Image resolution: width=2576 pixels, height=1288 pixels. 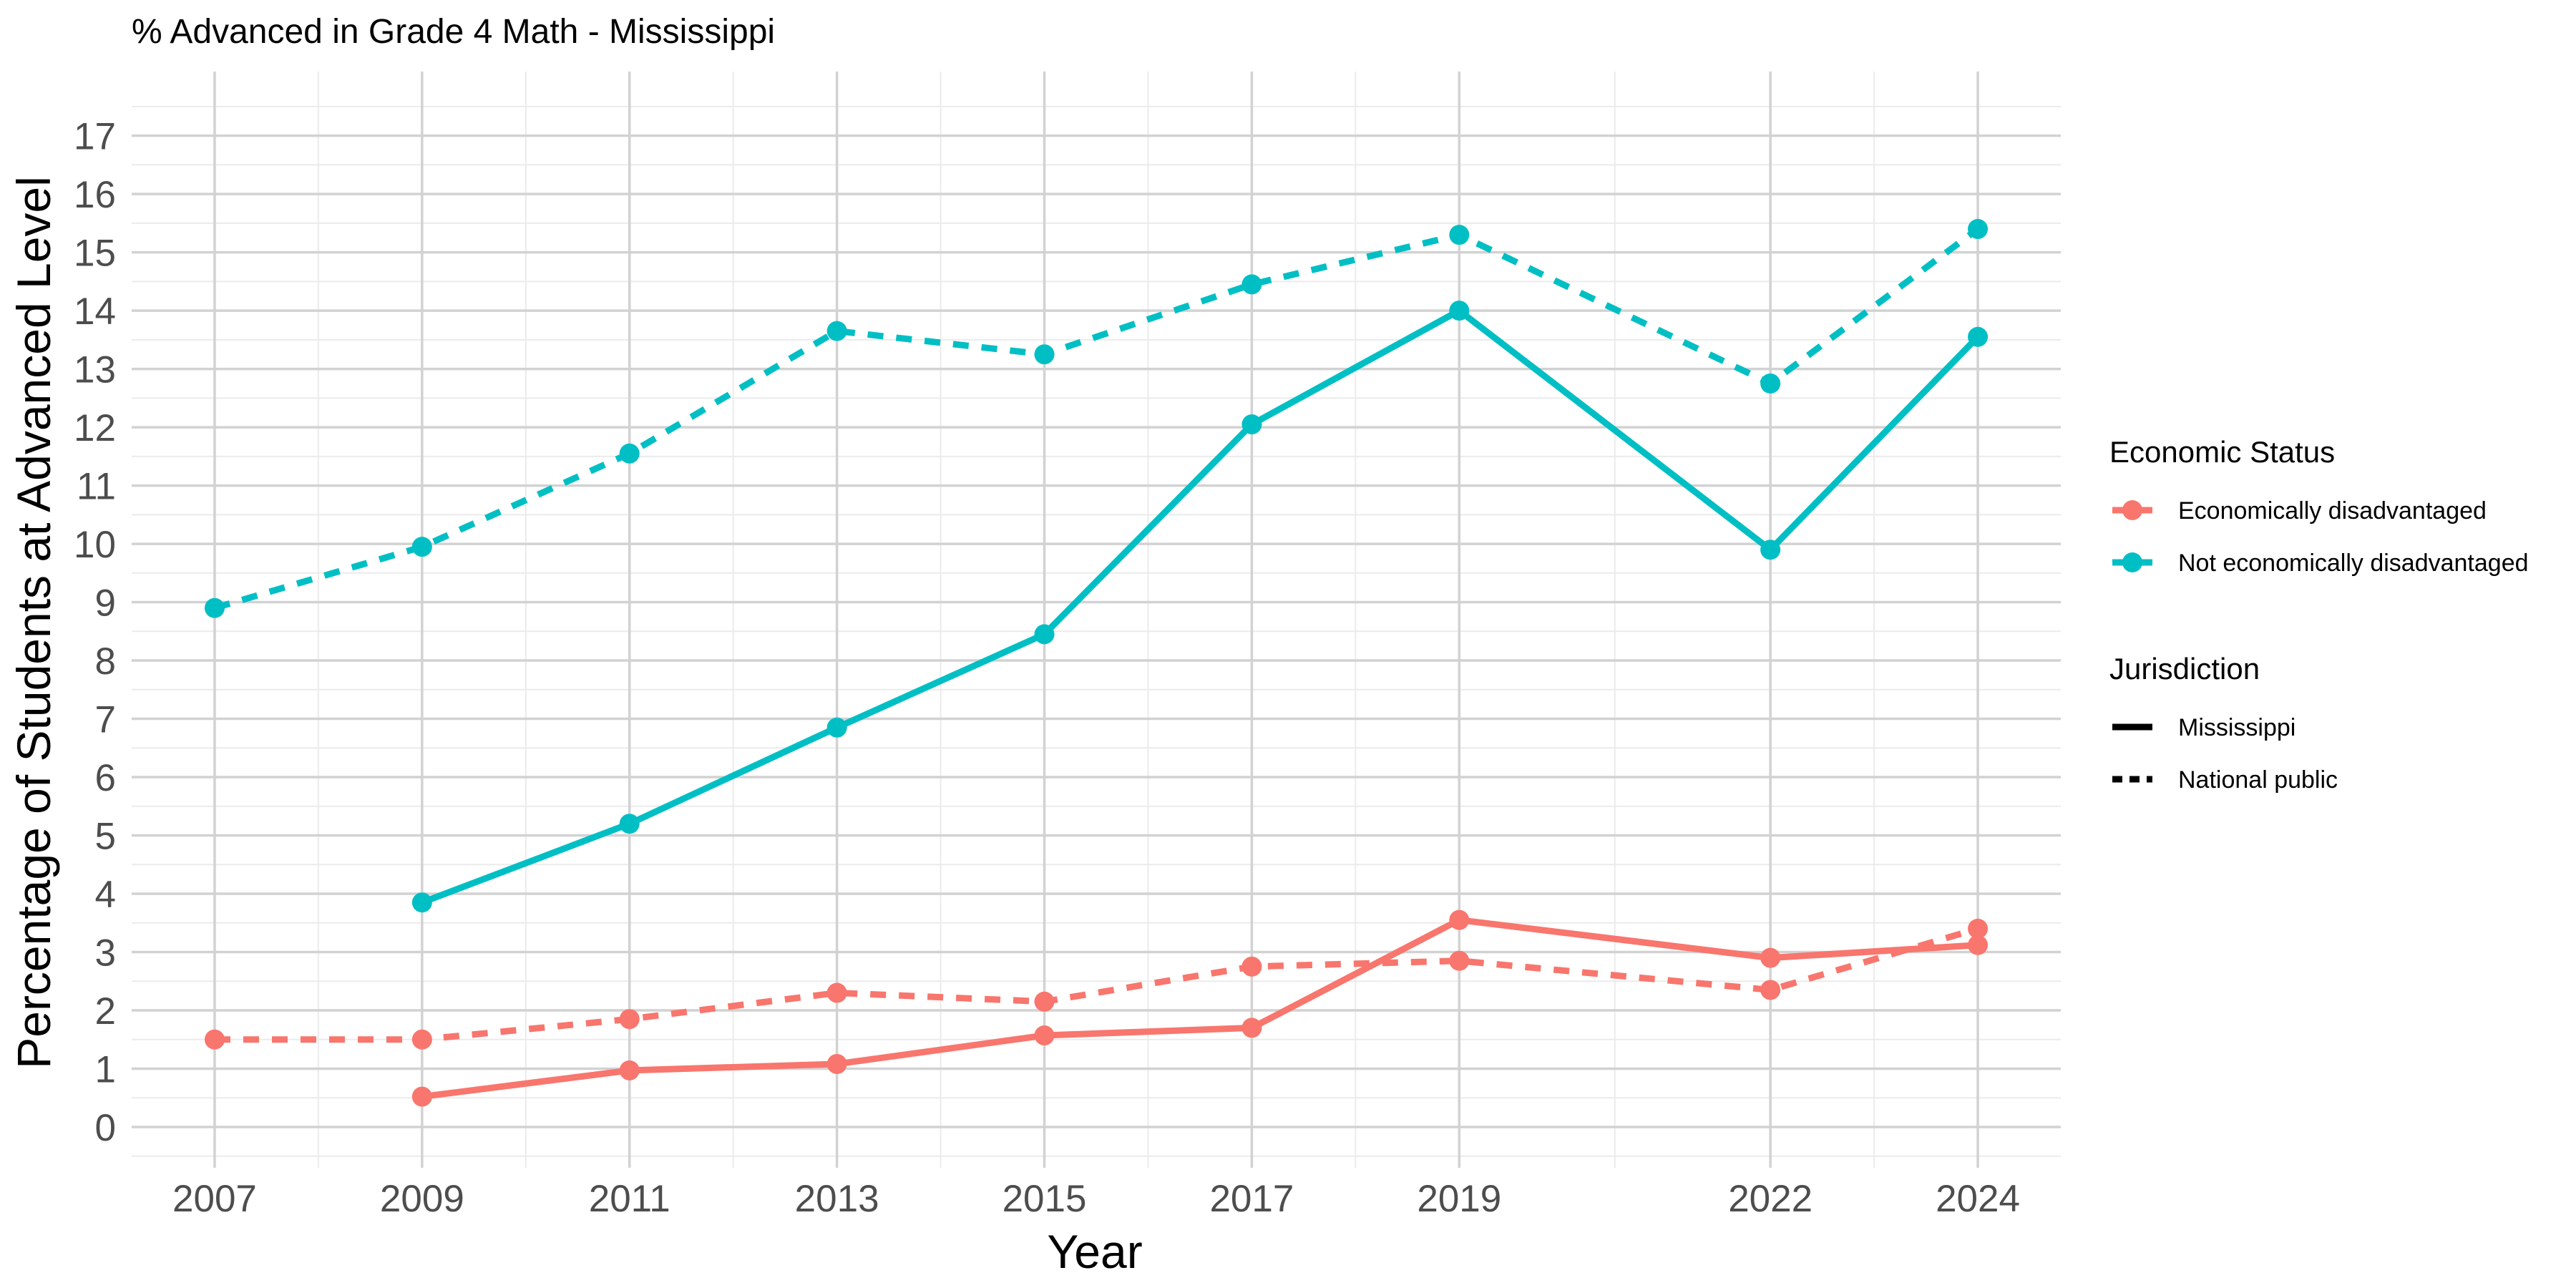 I want to click on point-economically-disadvantaged-mississippi-2011, so click(x=629, y=1070).